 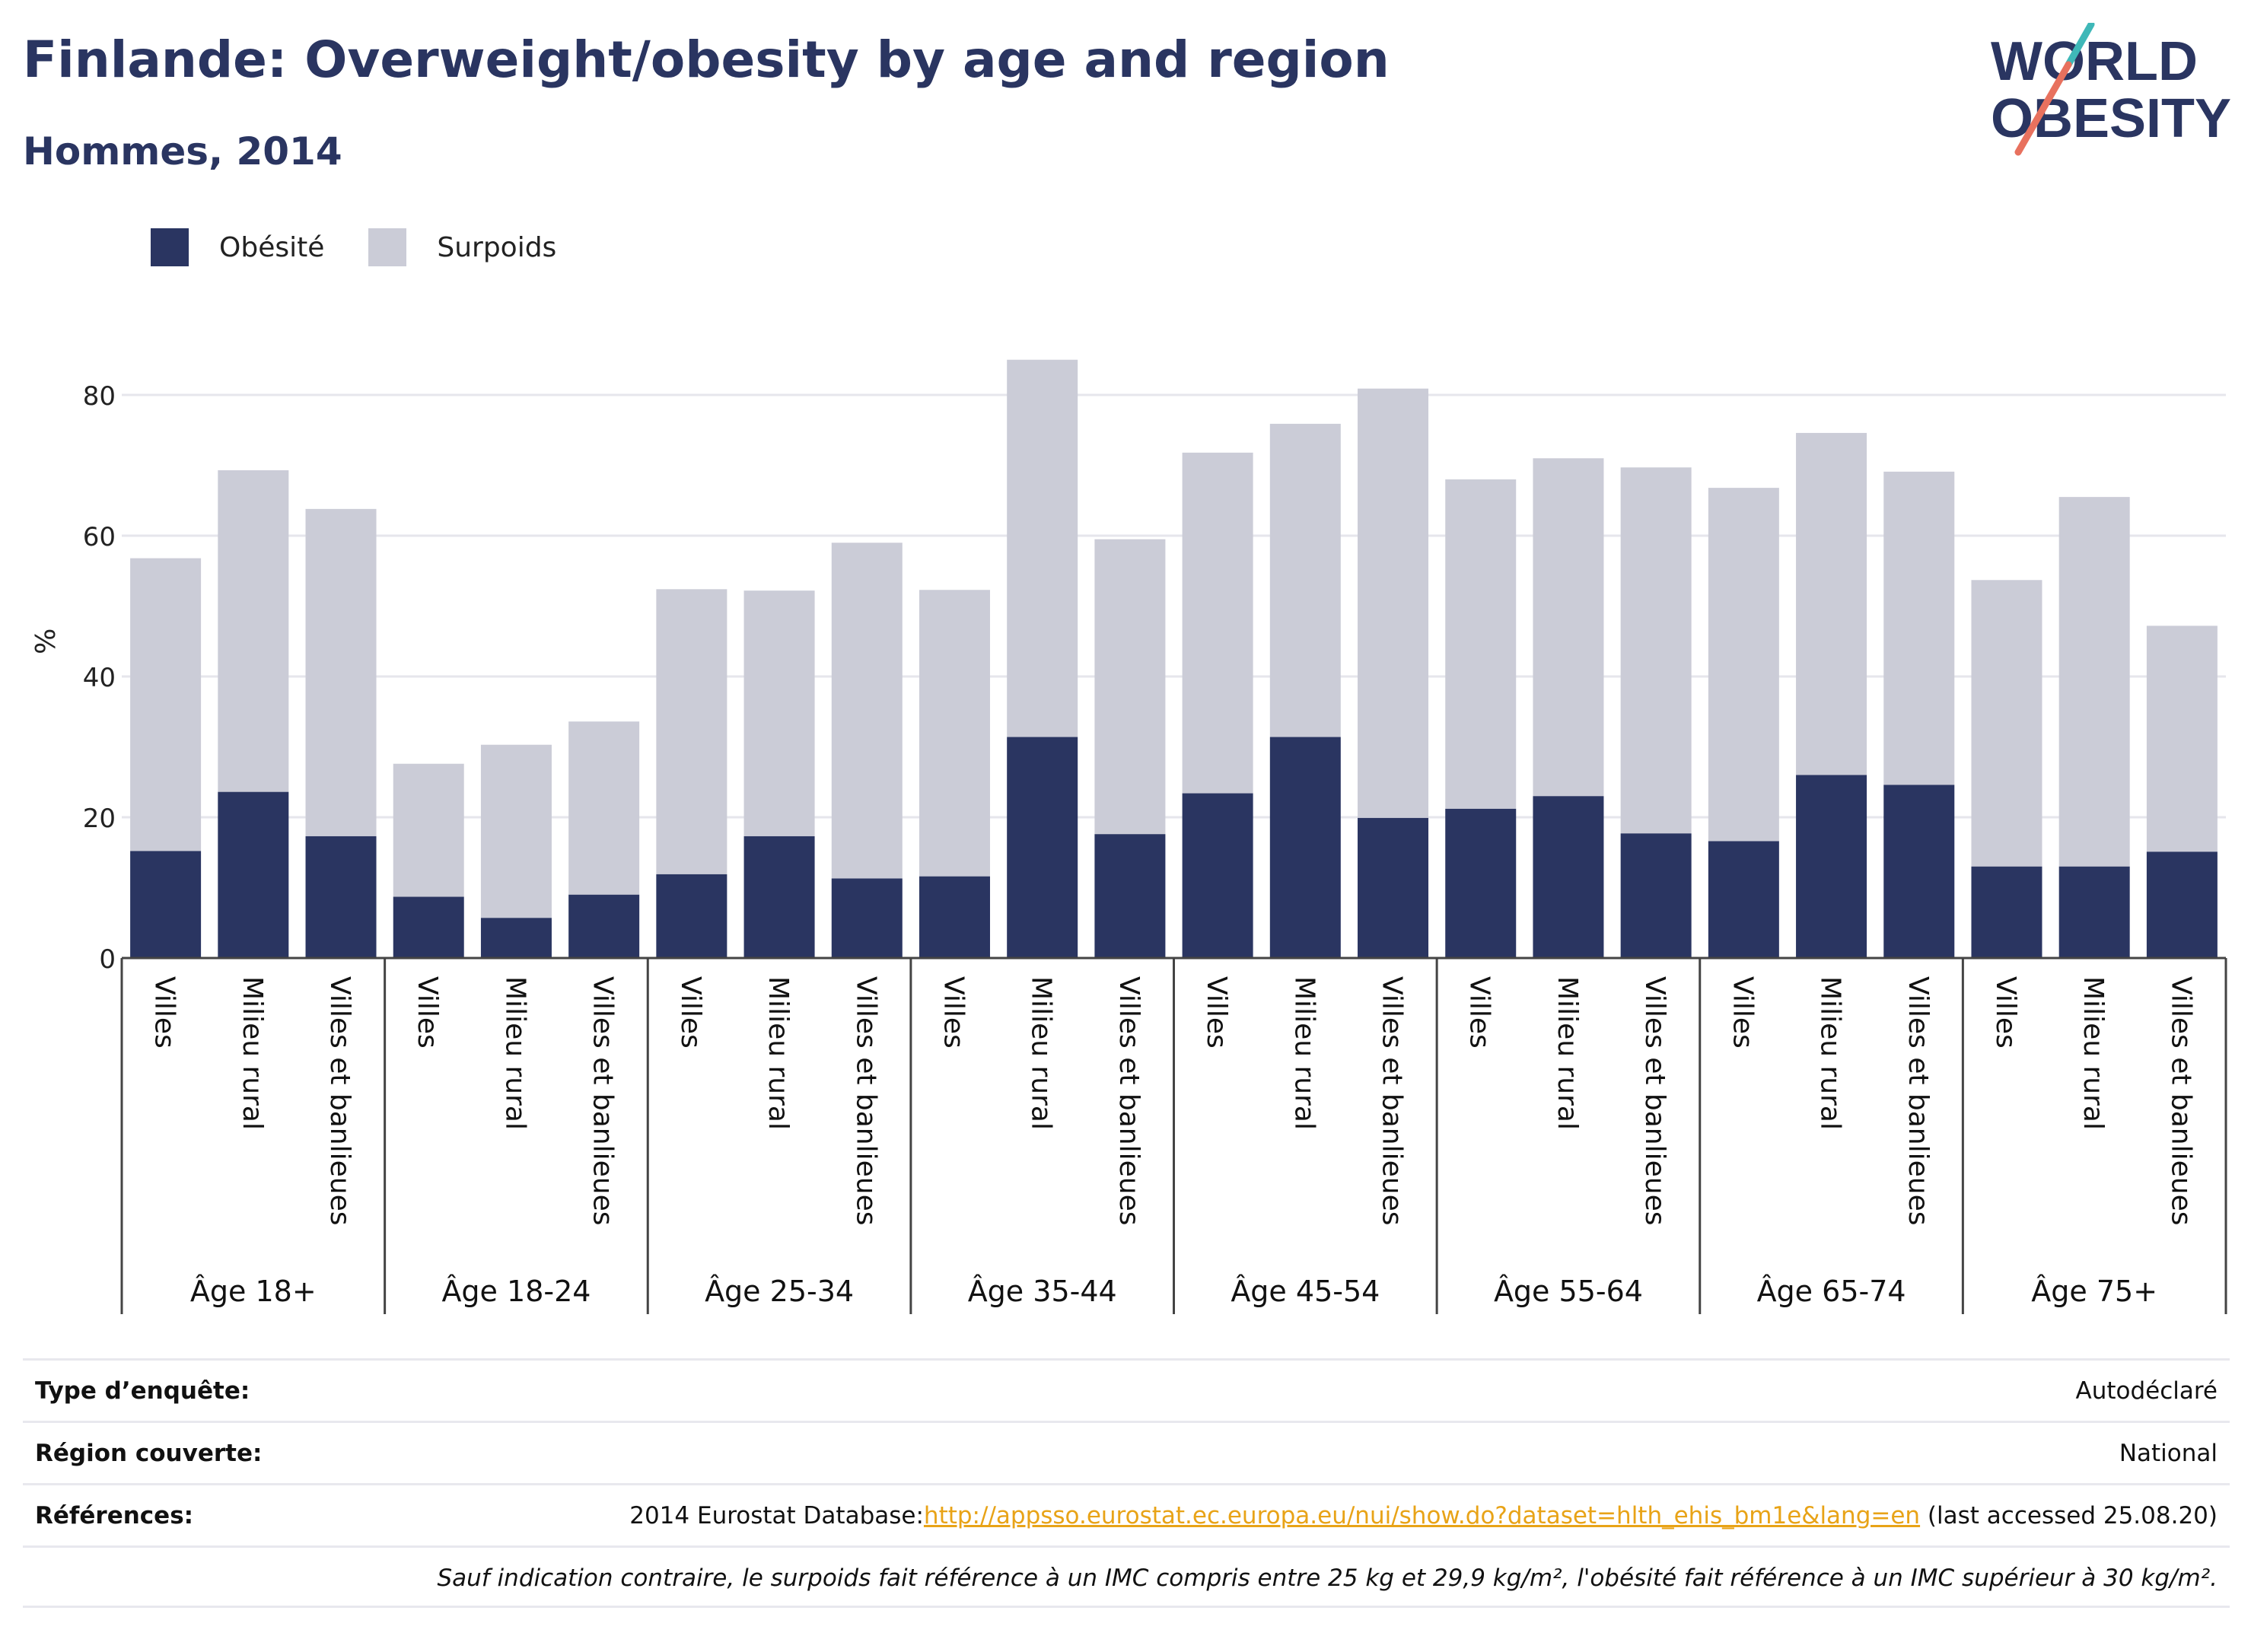 What do you see at coordinates (2168, 1453) in the screenshot?
I see `region-value: National` at bounding box center [2168, 1453].